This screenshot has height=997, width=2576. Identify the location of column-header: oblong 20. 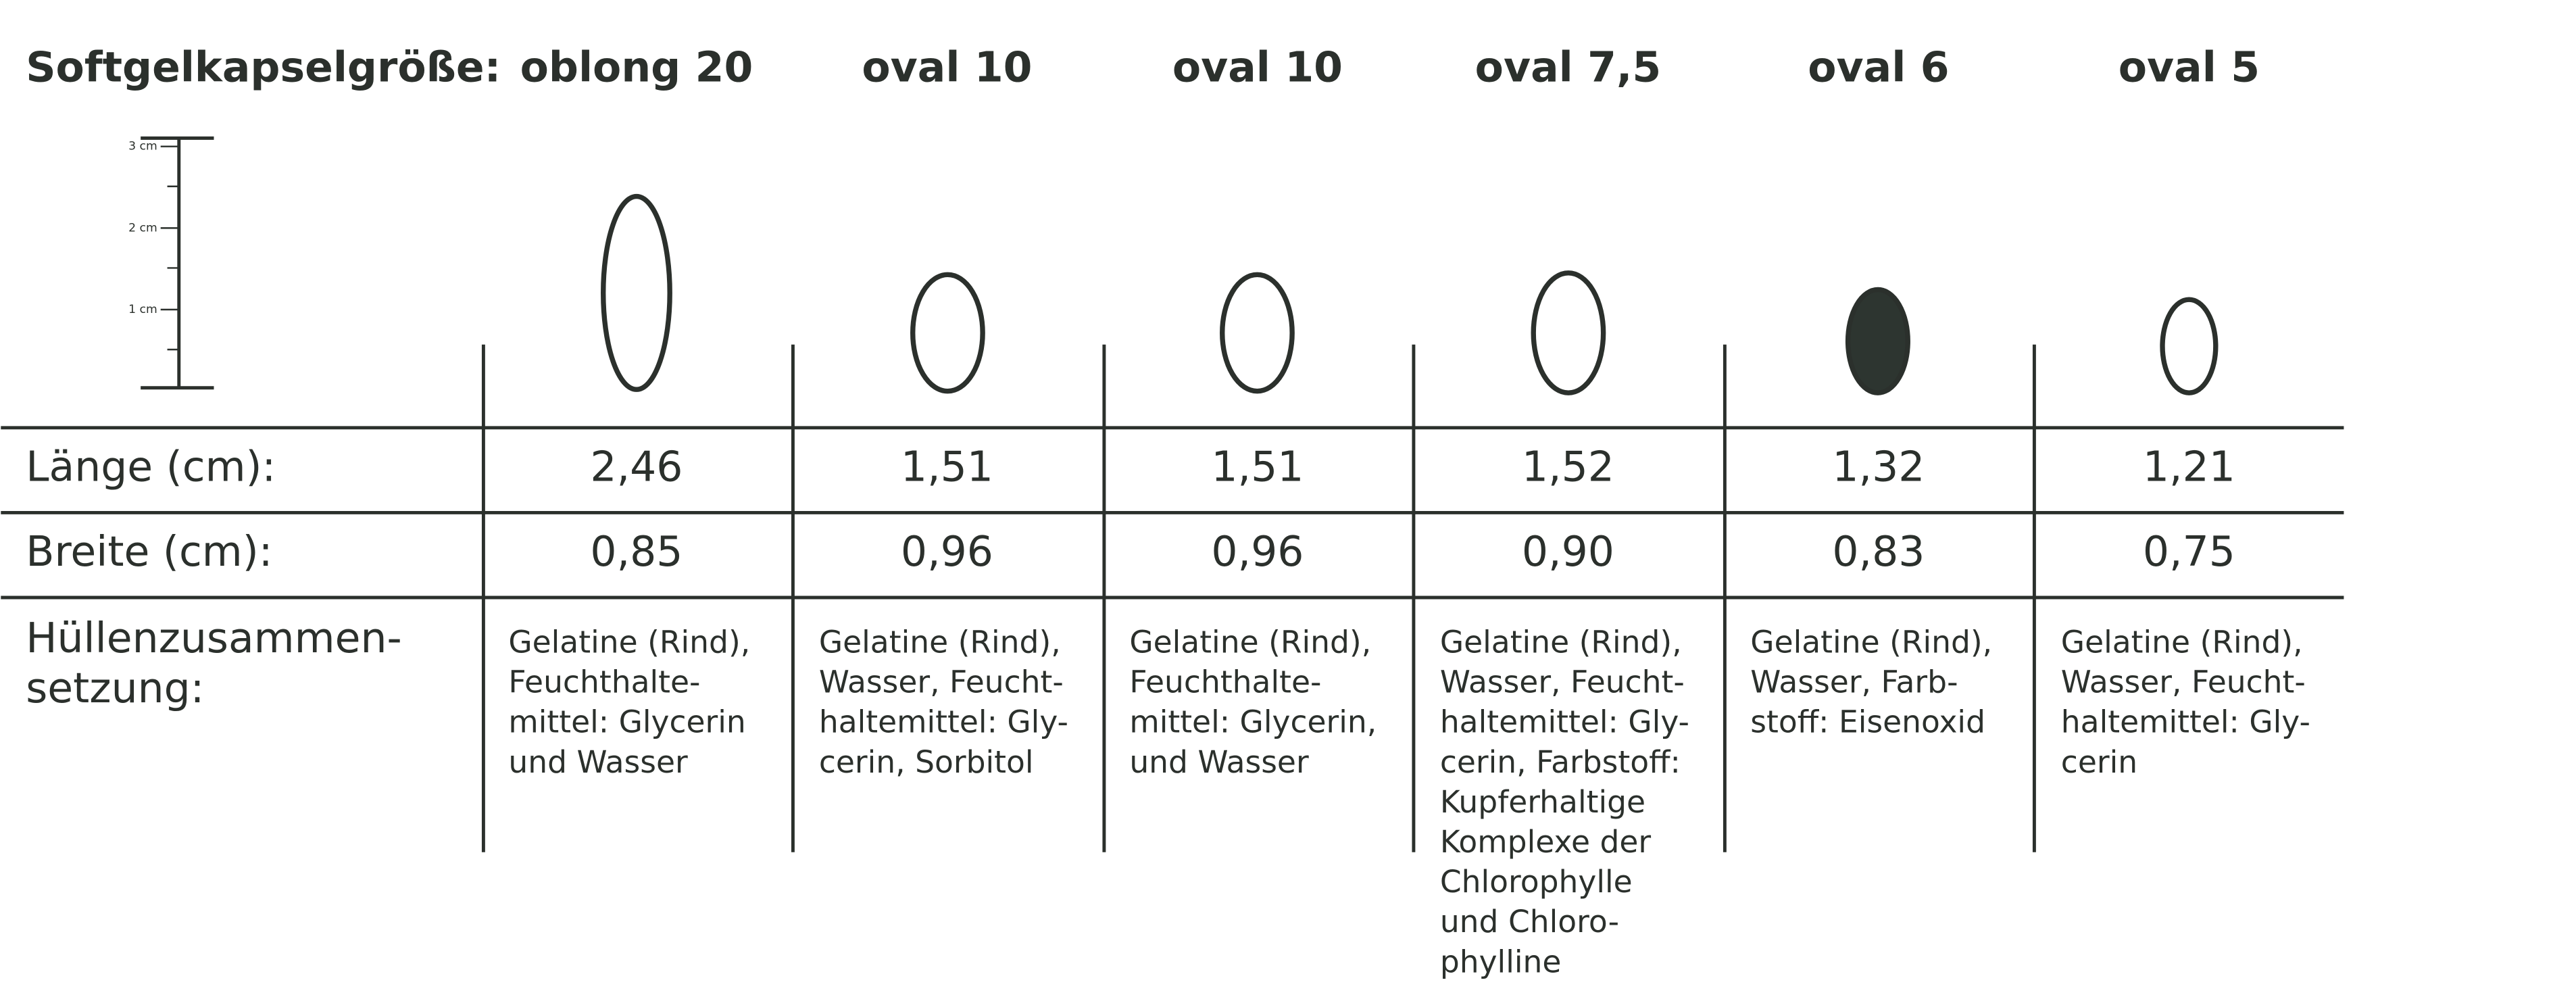
(637, 67).